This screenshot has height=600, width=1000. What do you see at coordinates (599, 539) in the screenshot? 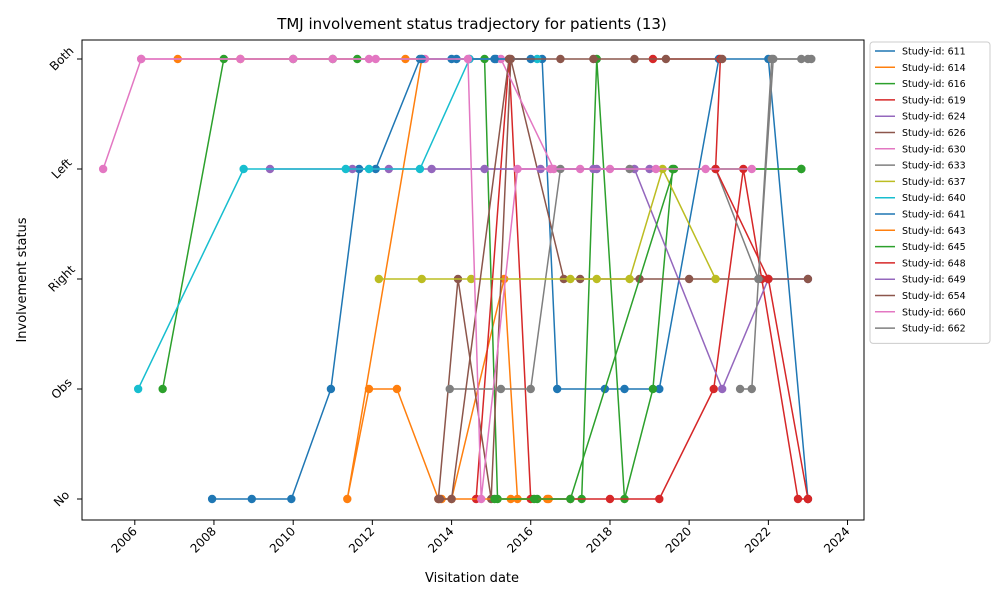
I see `x-tick-label: 2018` at bounding box center [599, 539].